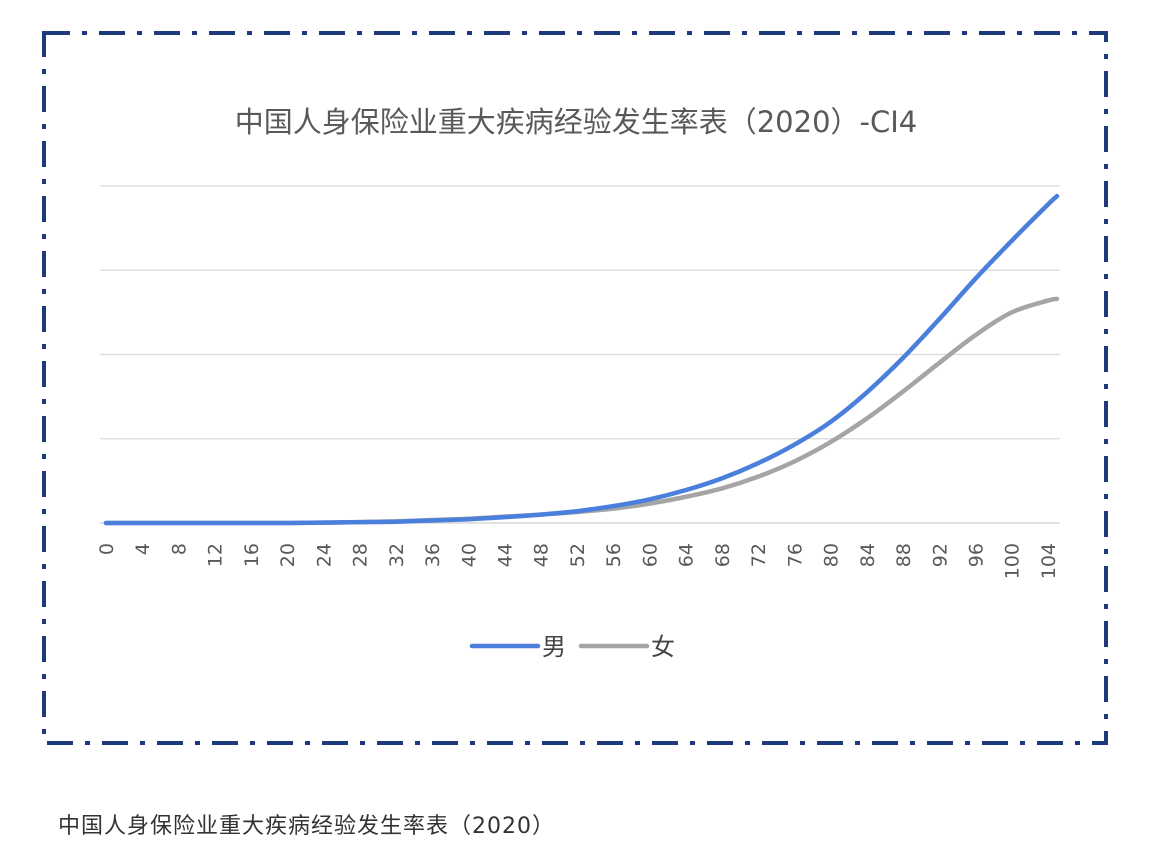  I want to click on x-tick-label: 12, so click(216, 555).